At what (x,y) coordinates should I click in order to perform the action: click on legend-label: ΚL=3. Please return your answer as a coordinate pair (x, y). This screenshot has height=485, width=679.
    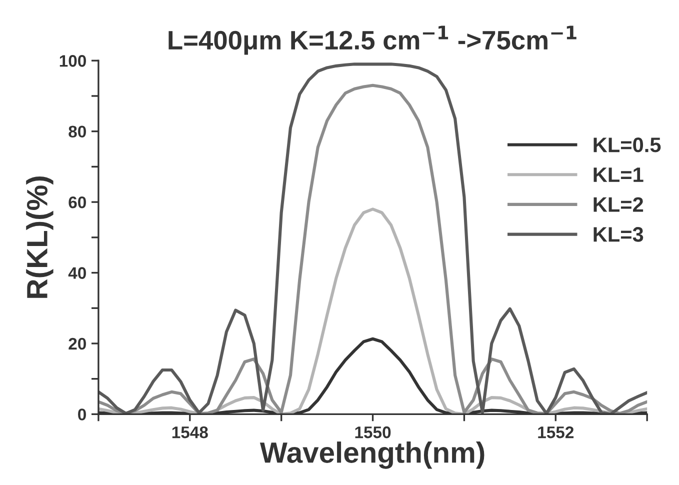
    Looking at the image, I should click on (619, 234).